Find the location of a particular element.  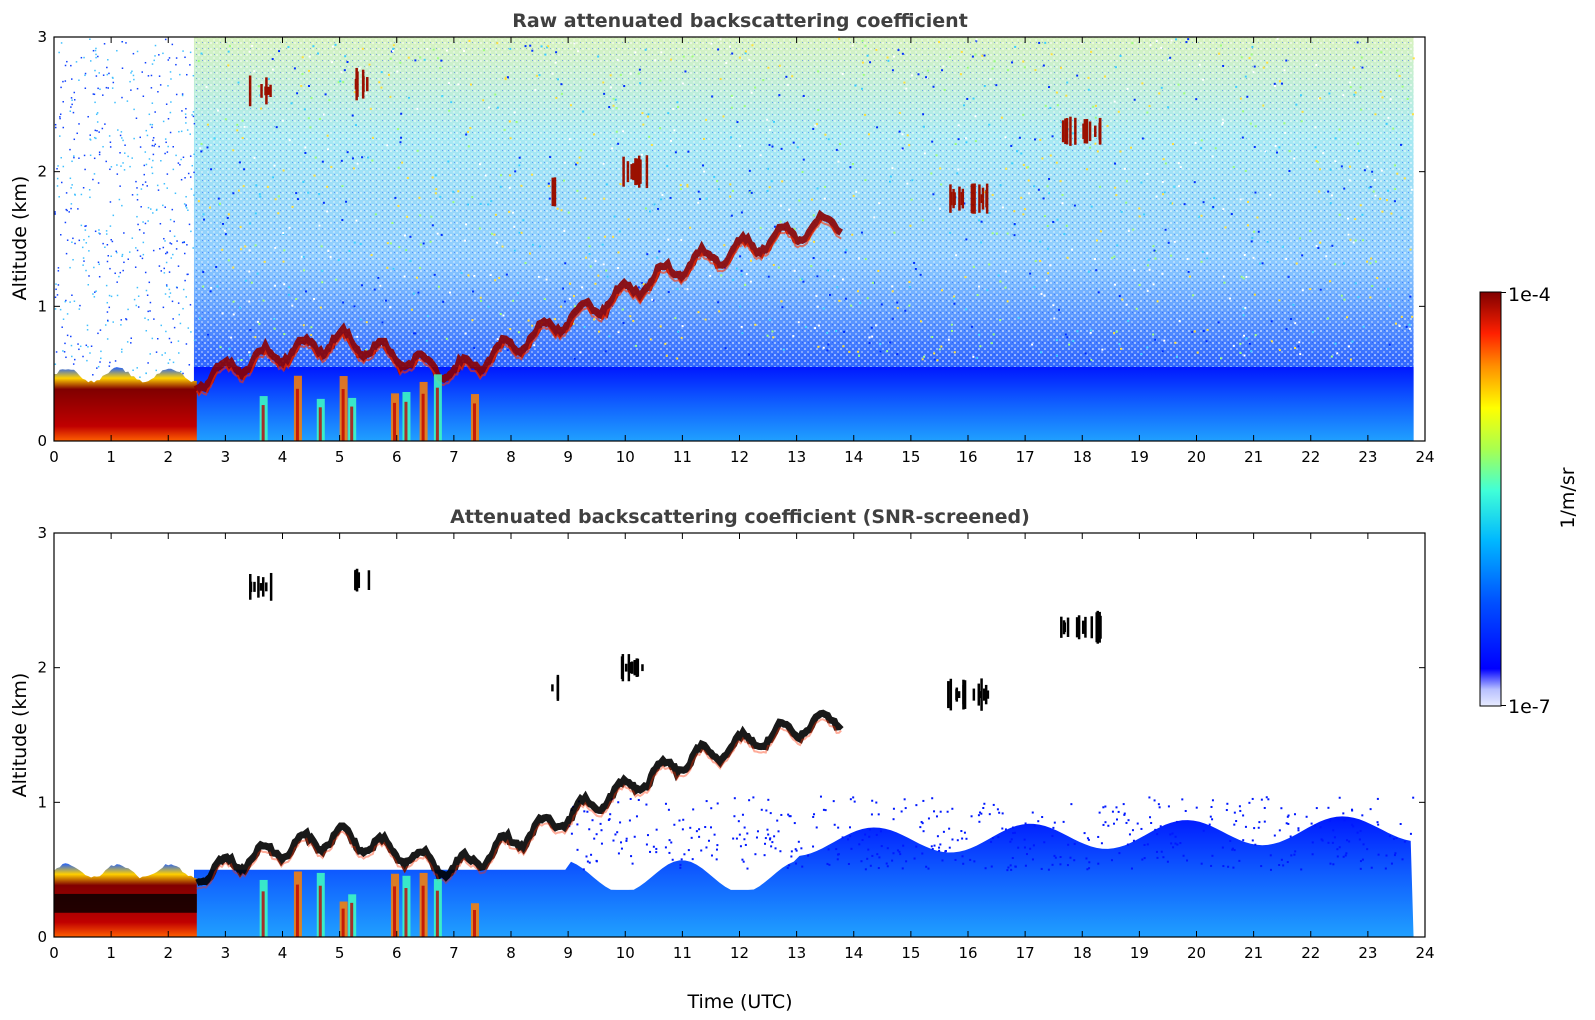

x-axis-label: Time (UTC) is located at coordinates (739, 1002).